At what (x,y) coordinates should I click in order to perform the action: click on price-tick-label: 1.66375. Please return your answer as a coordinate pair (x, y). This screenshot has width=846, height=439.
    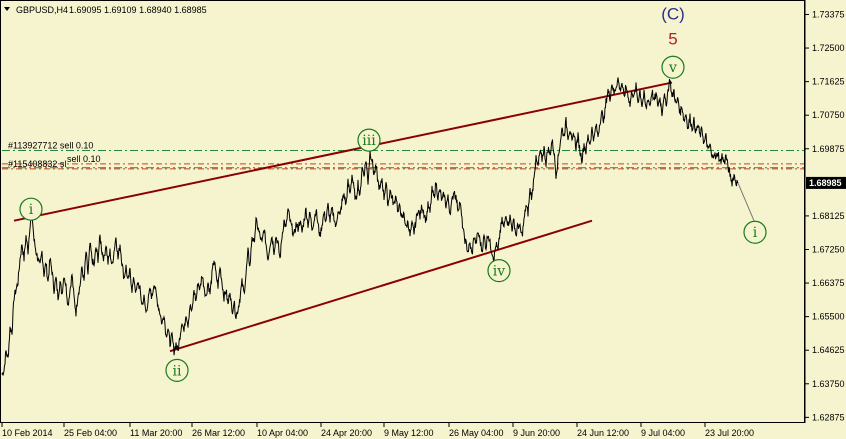
    Looking at the image, I should click on (828, 283).